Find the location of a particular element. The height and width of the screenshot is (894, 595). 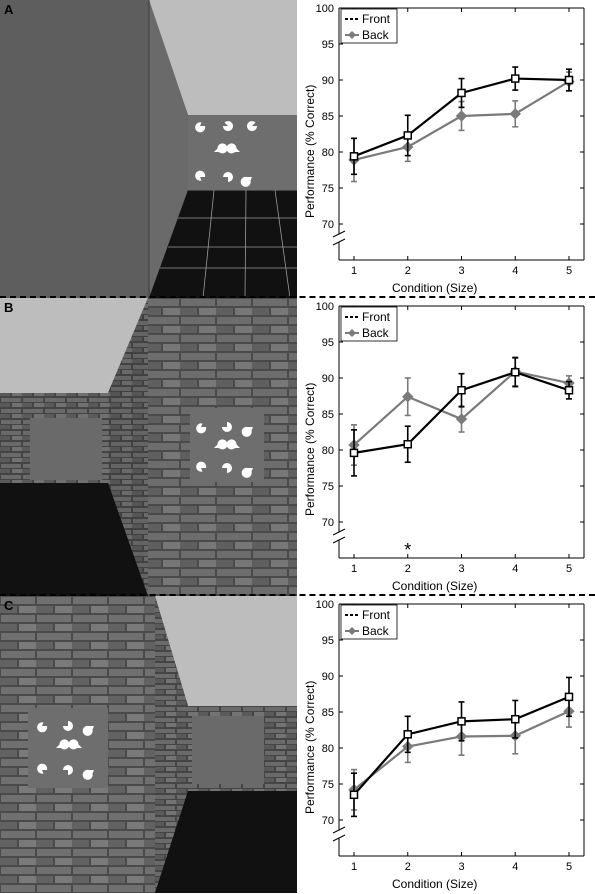

line-chart-b: 70 75 80 85 90 95 100 1 2 3 4 5 Front Back * is located at coordinates (450, 438).